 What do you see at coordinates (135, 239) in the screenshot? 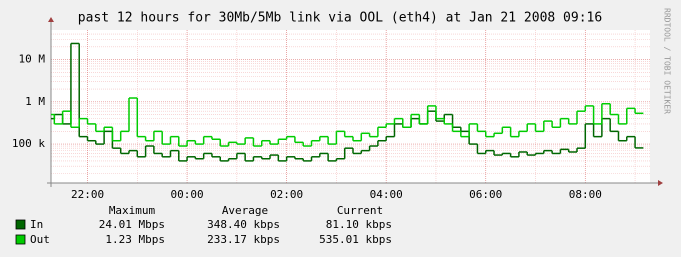
I see `stats-value: 1.23 Mbps` at bounding box center [135, 239].